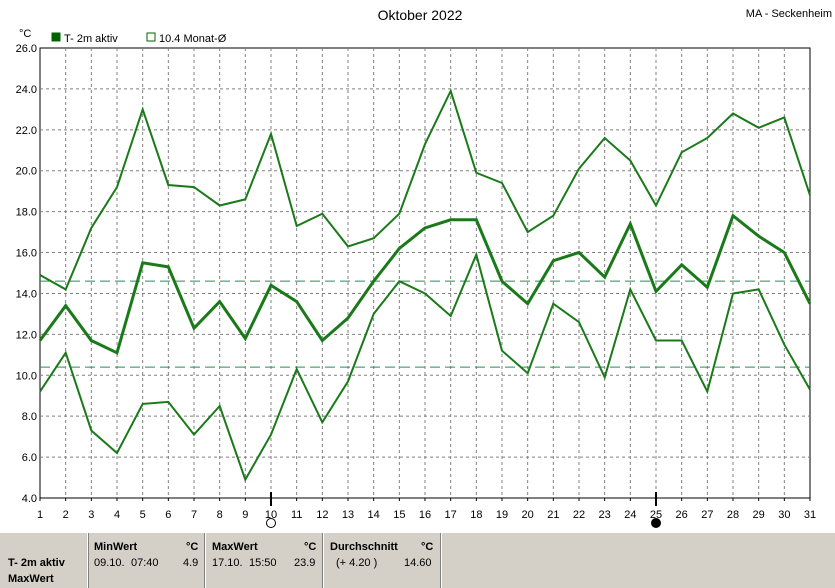  Describe the element at coordinates (26, 172) in the screenshot. I see `y-tick-label: 20.0` at that location.